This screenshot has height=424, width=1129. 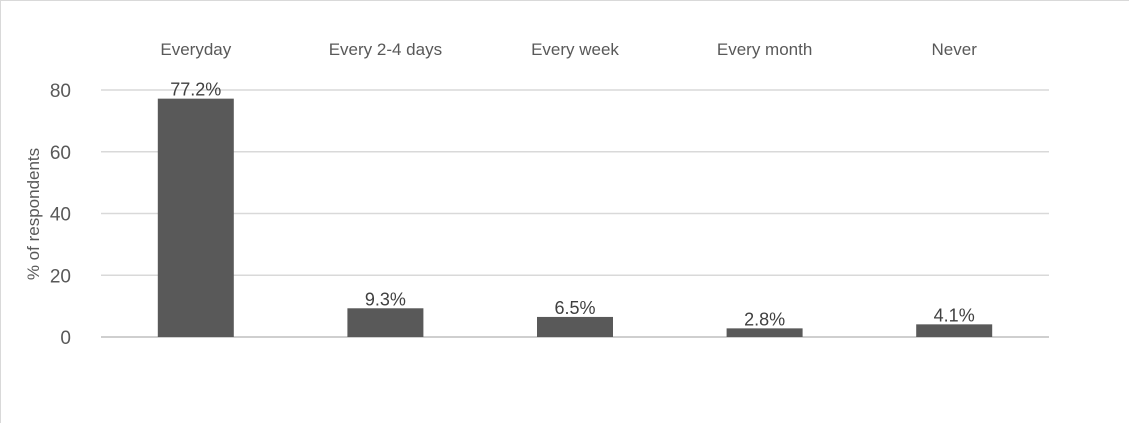 I want to click on data-label: 4.1%, so click(x=954, y=315).